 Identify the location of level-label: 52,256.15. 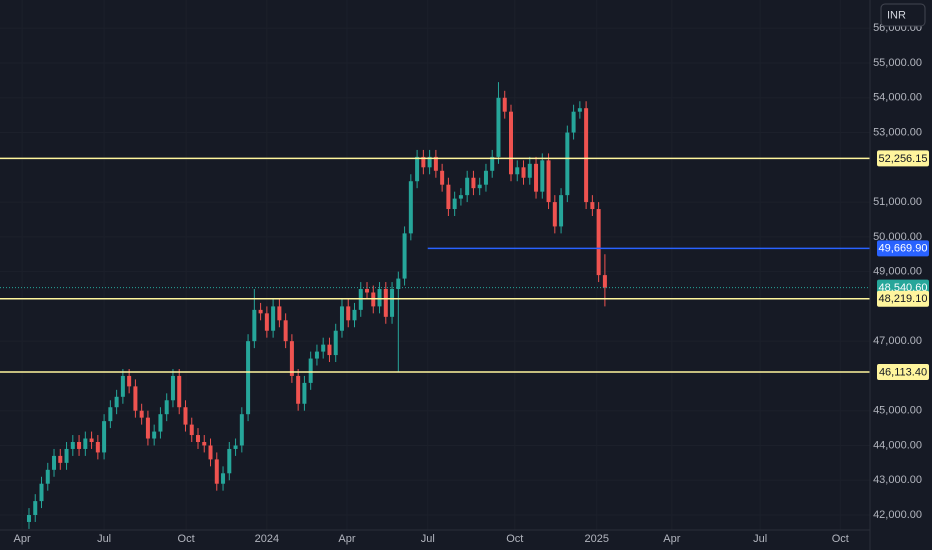
(903, 159).